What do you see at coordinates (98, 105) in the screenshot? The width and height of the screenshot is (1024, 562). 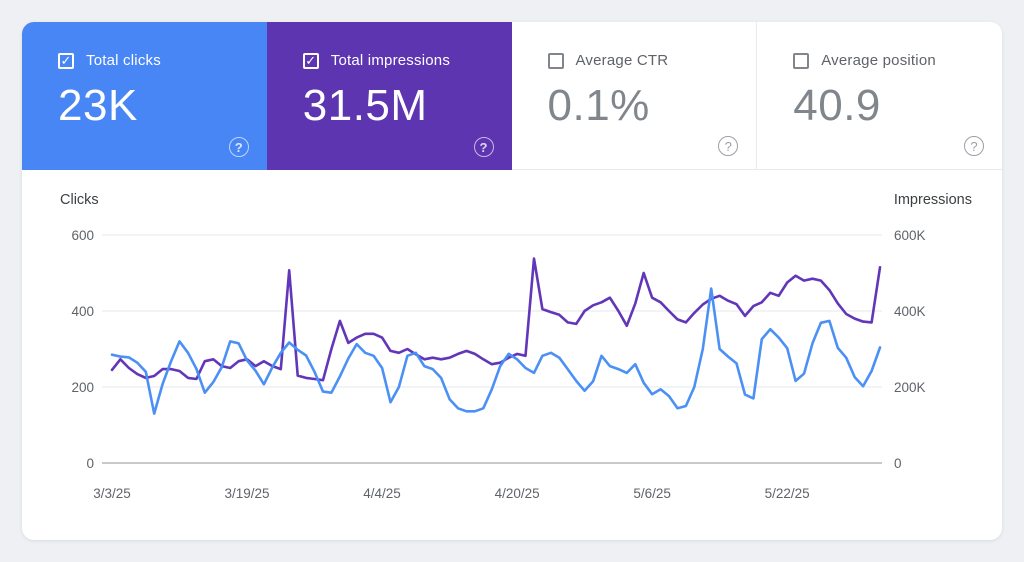 I see `total-clicks-value: 23K` at bounding box center [98, 105].